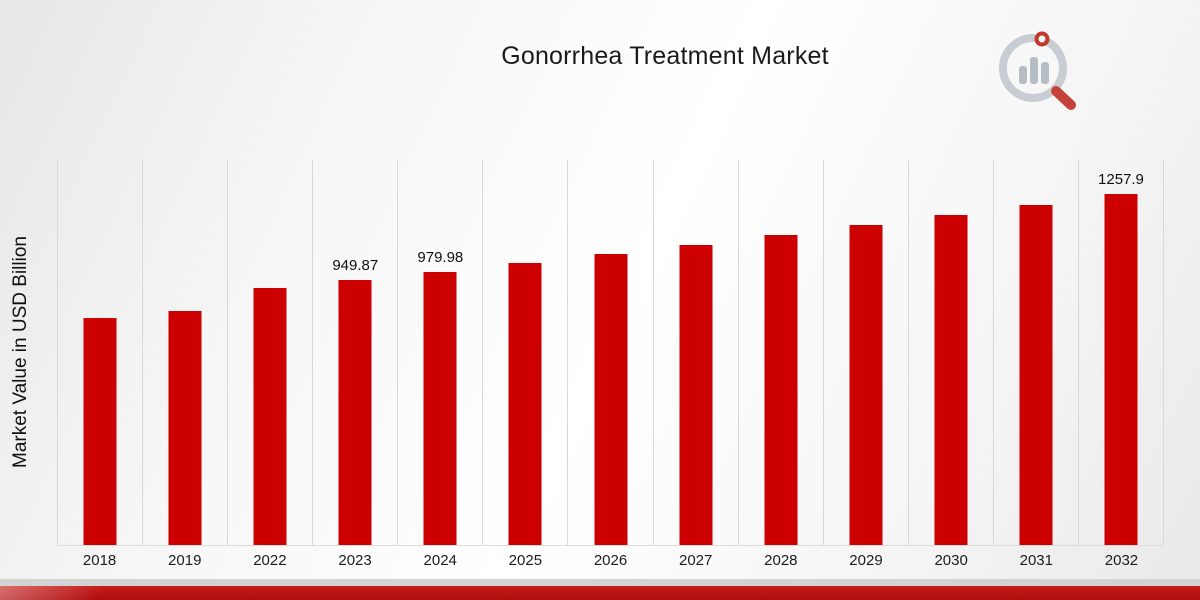 This screenshot has width=1200, height=600. Describe the element at coordinates (1036, 560) in the screenshot. I see `x-tick-2031: 2031` at that location.